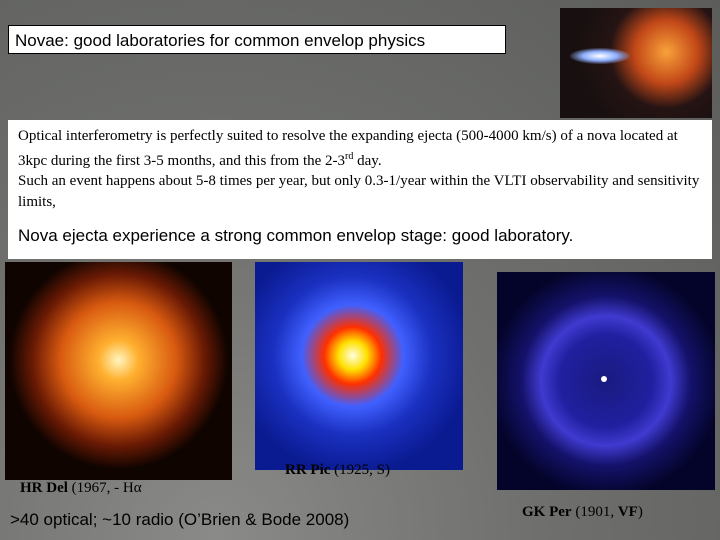  I want to click on nova-illustration, so click(636, 63).